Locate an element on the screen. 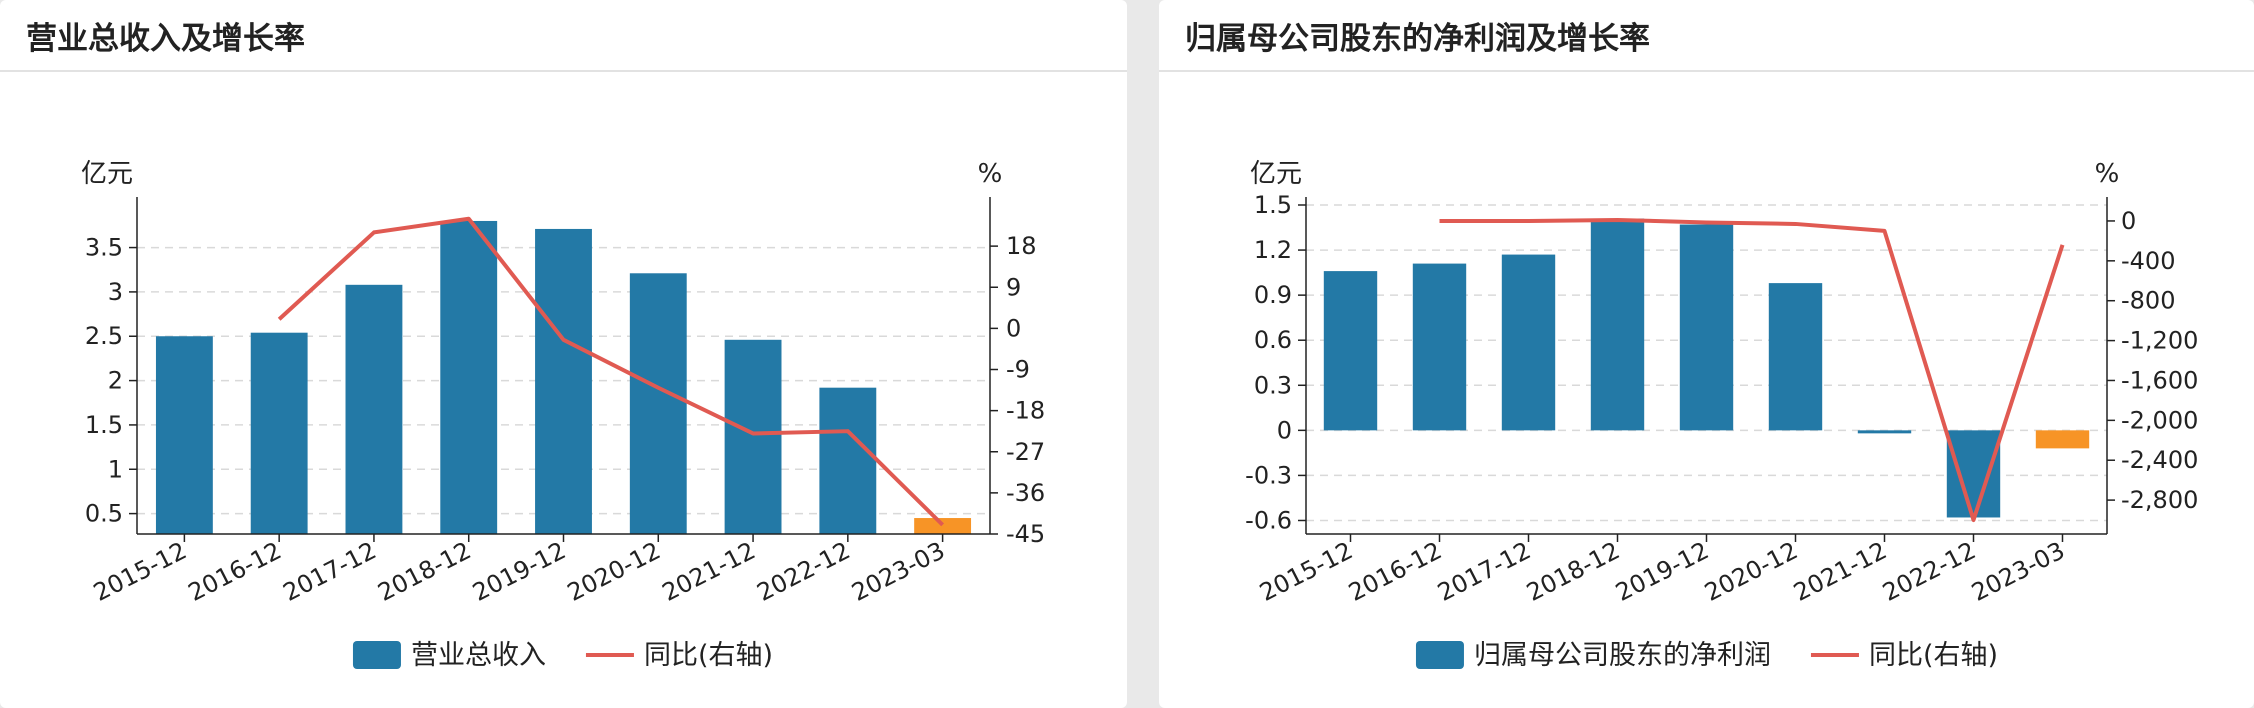 This screenshot has height=708, width=2254. left-tick-label: 3 is located at coordinates (115, 292).